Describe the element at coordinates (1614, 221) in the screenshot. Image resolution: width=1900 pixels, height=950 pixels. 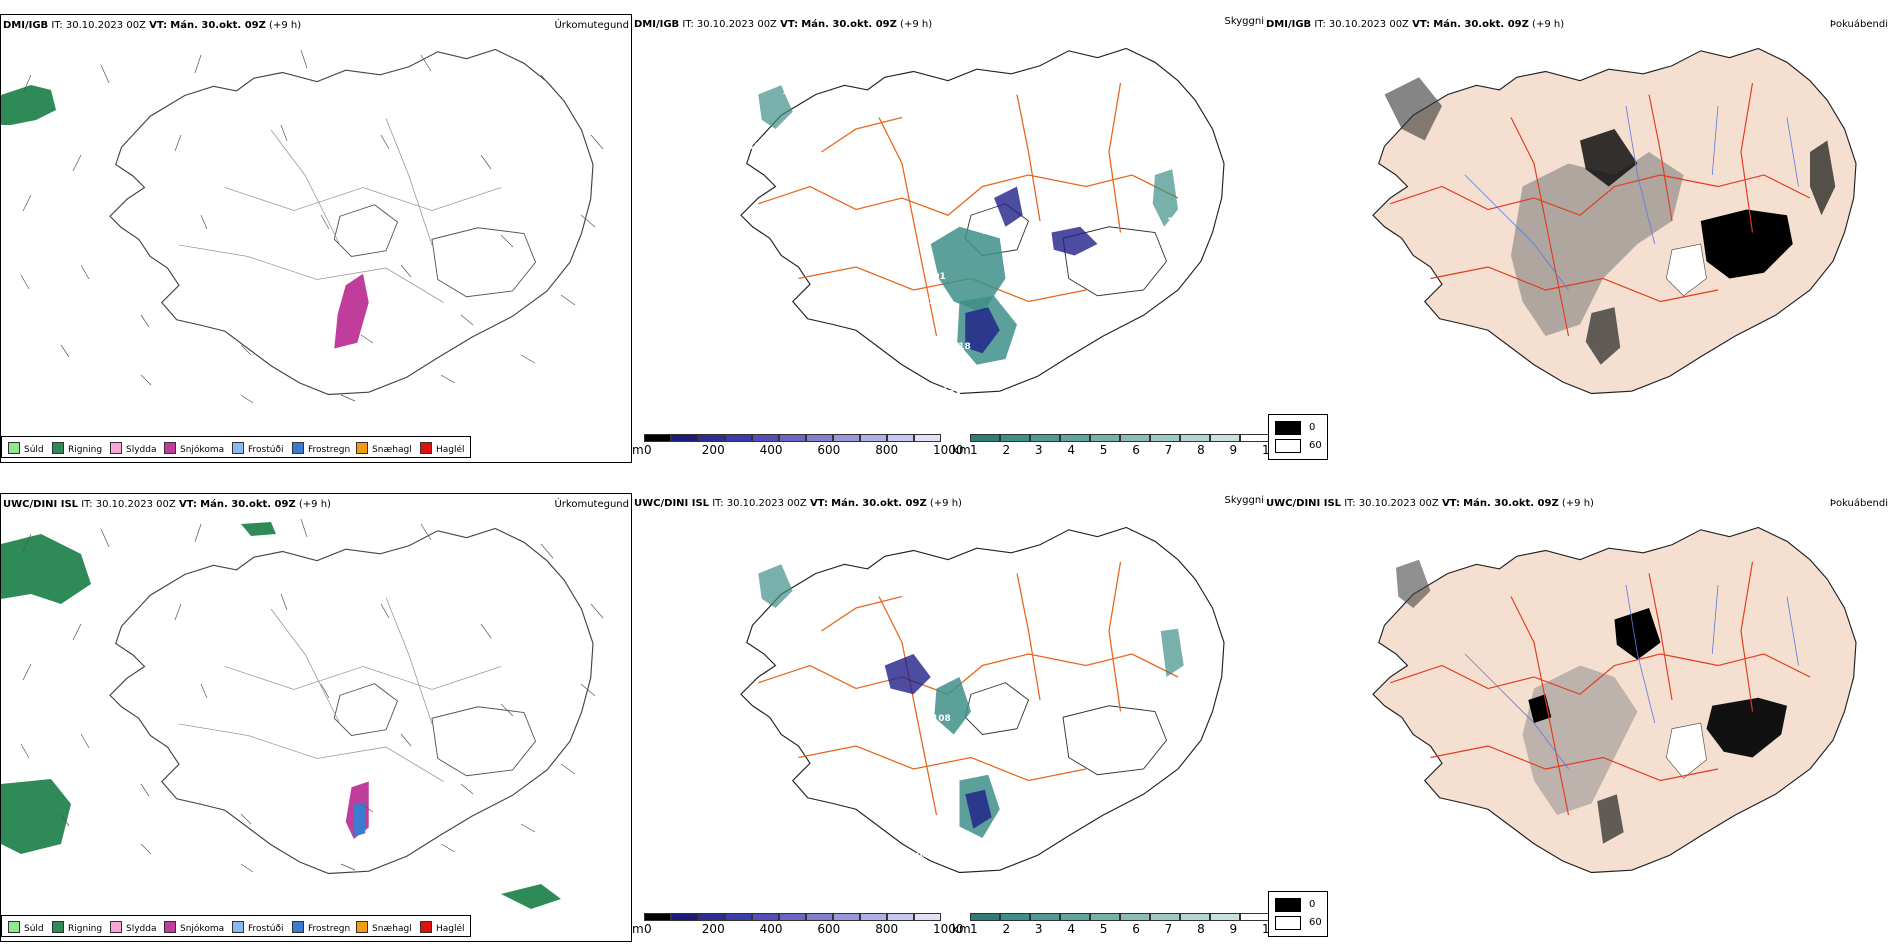
I see `fog-map` at that location.